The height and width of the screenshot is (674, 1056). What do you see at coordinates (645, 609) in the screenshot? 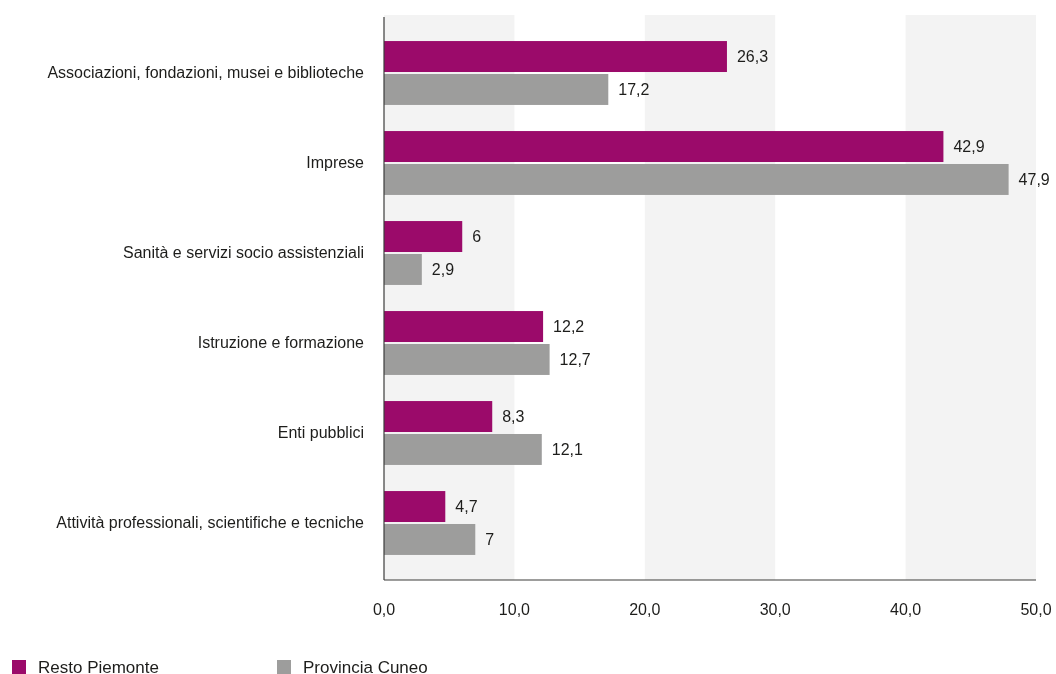
I see `x-tick-label: 20,0` at bounding box center [645, 609].